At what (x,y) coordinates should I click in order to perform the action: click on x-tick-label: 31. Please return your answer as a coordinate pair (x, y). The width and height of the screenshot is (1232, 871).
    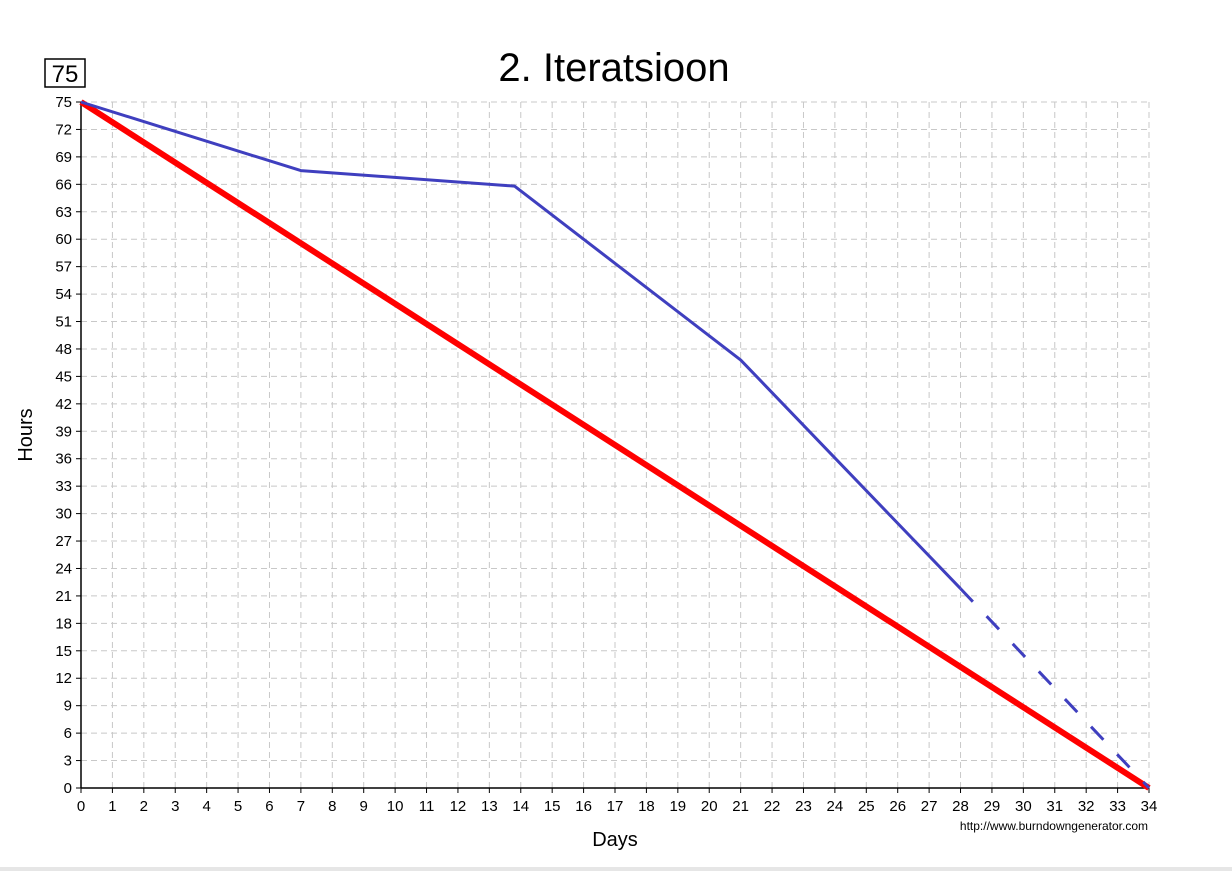
    Looking at the image, I should click on (1054, 806).